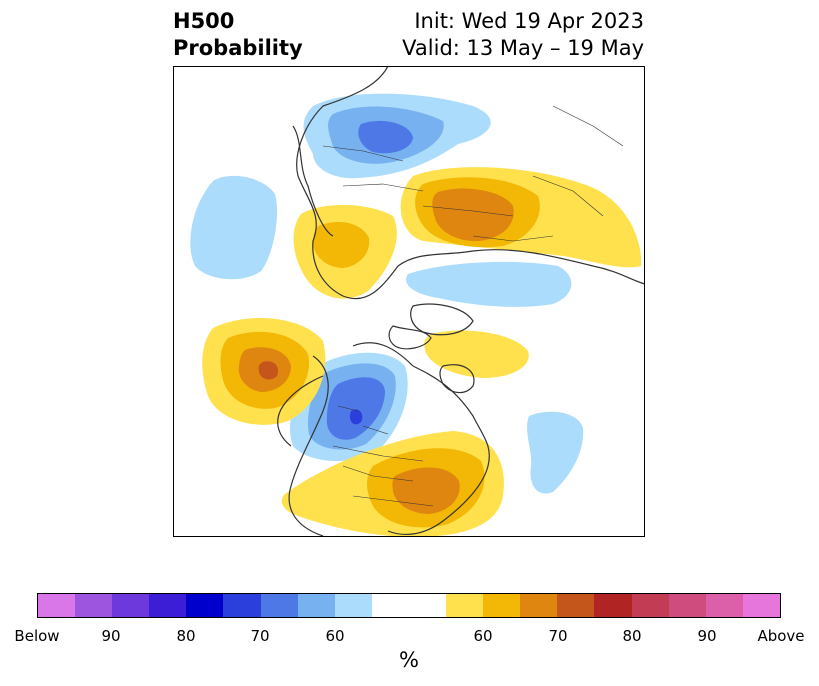  What do you see at coordinates (426, 490) in the screenshot?
I see `above-region-east-na-strong` at bounding box center [426, 490].